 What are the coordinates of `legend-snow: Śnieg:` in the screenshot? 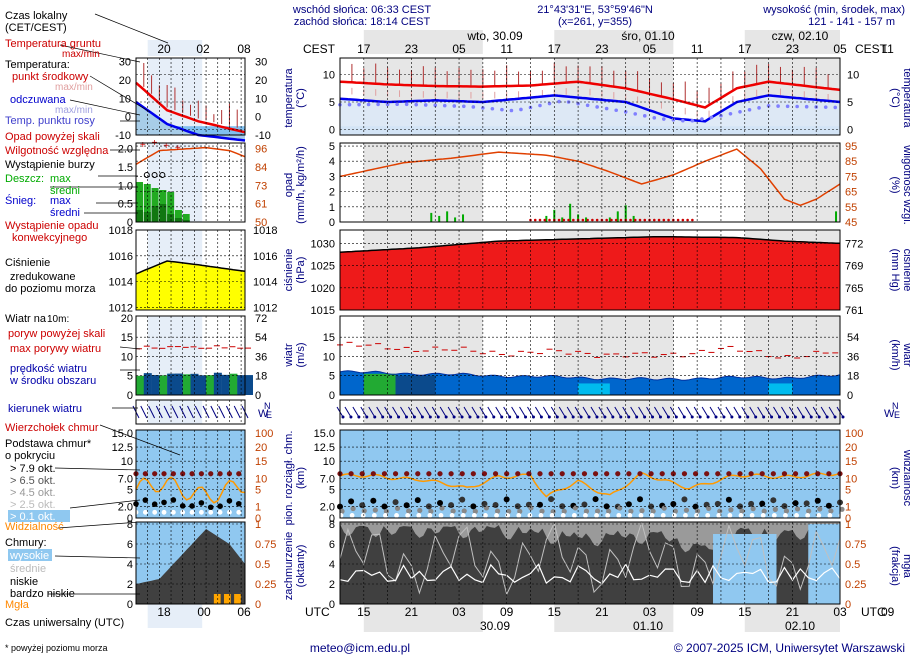 It's located at (20, 200).